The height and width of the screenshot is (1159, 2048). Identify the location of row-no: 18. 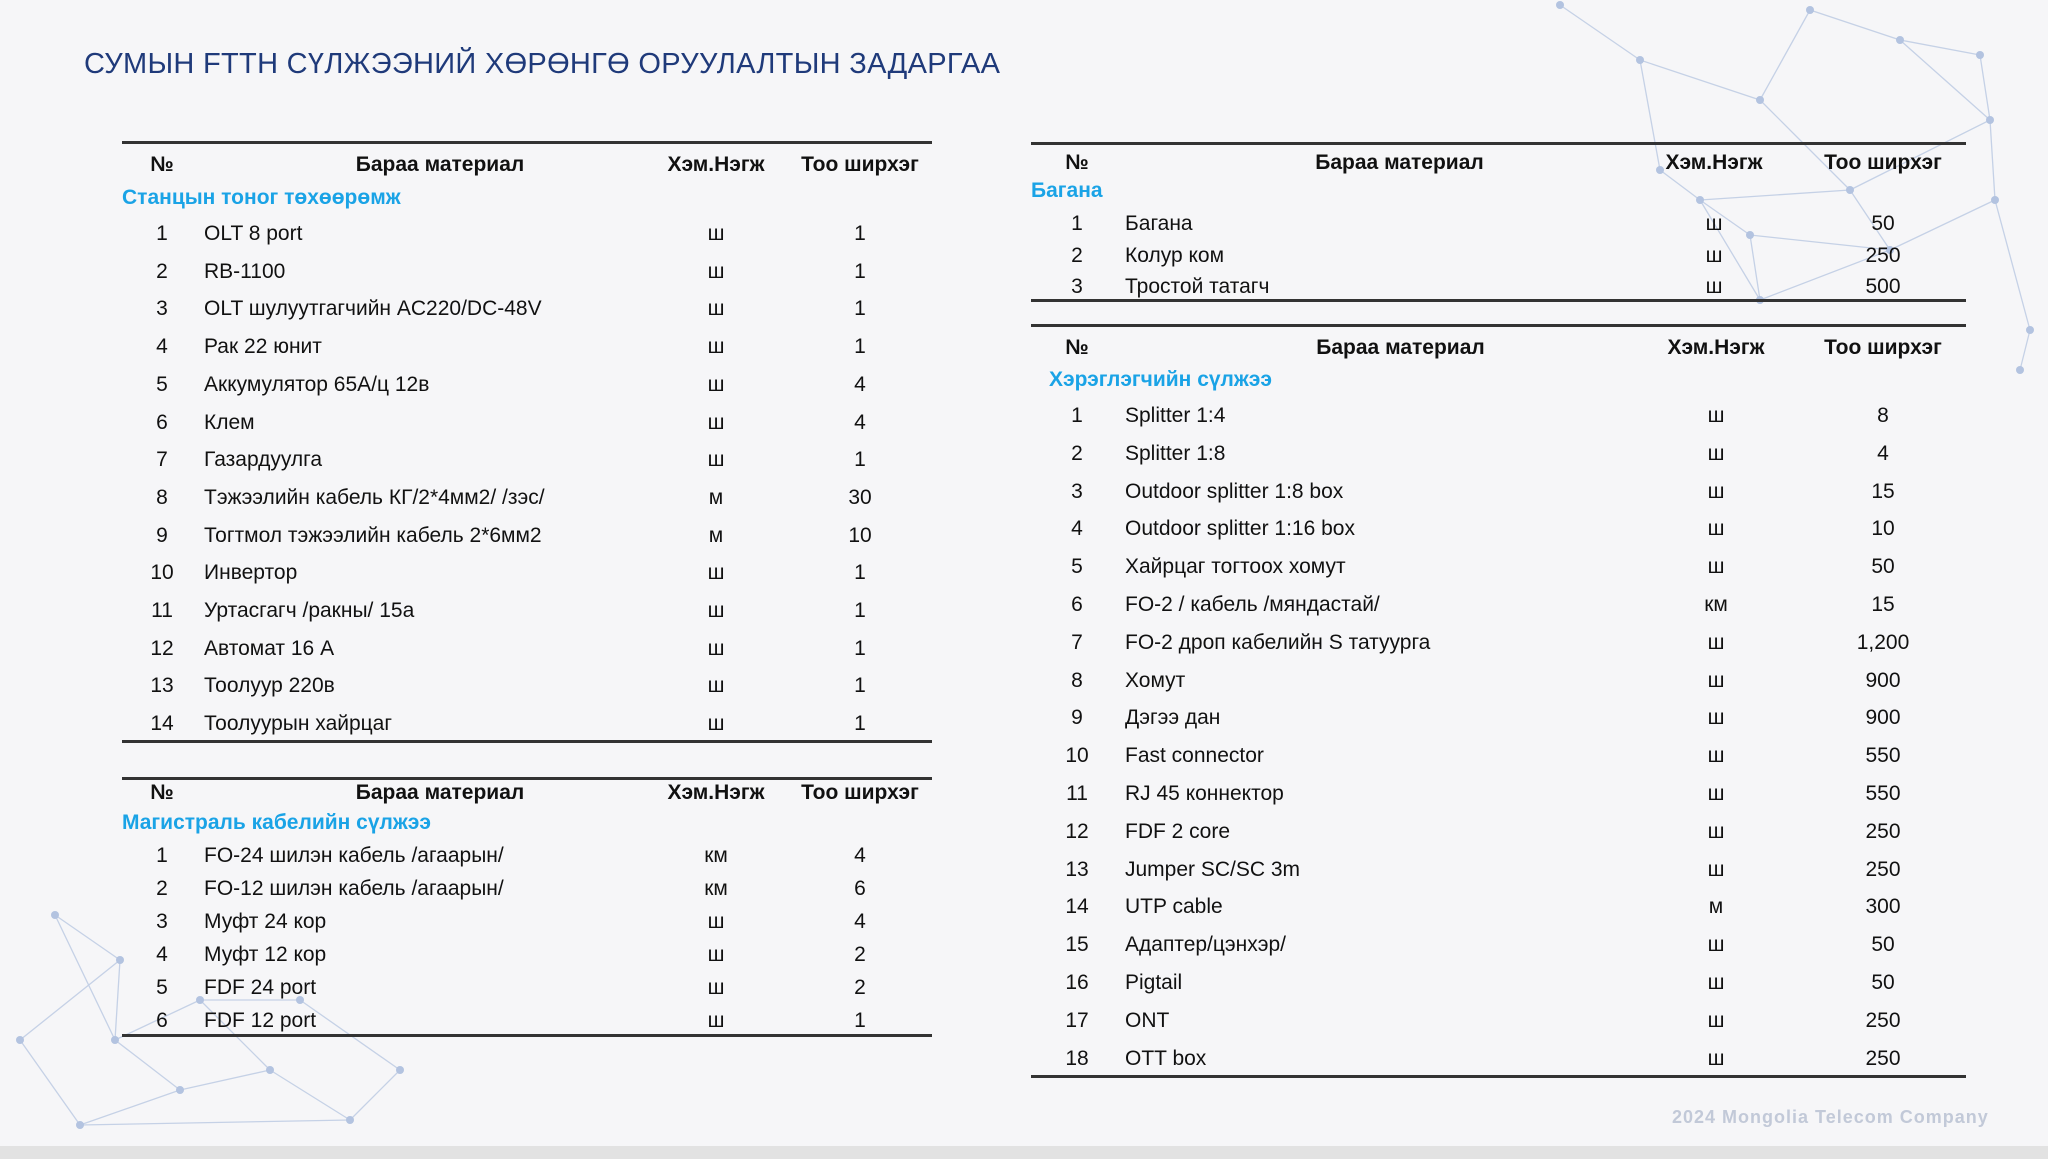
(1077, 1058).